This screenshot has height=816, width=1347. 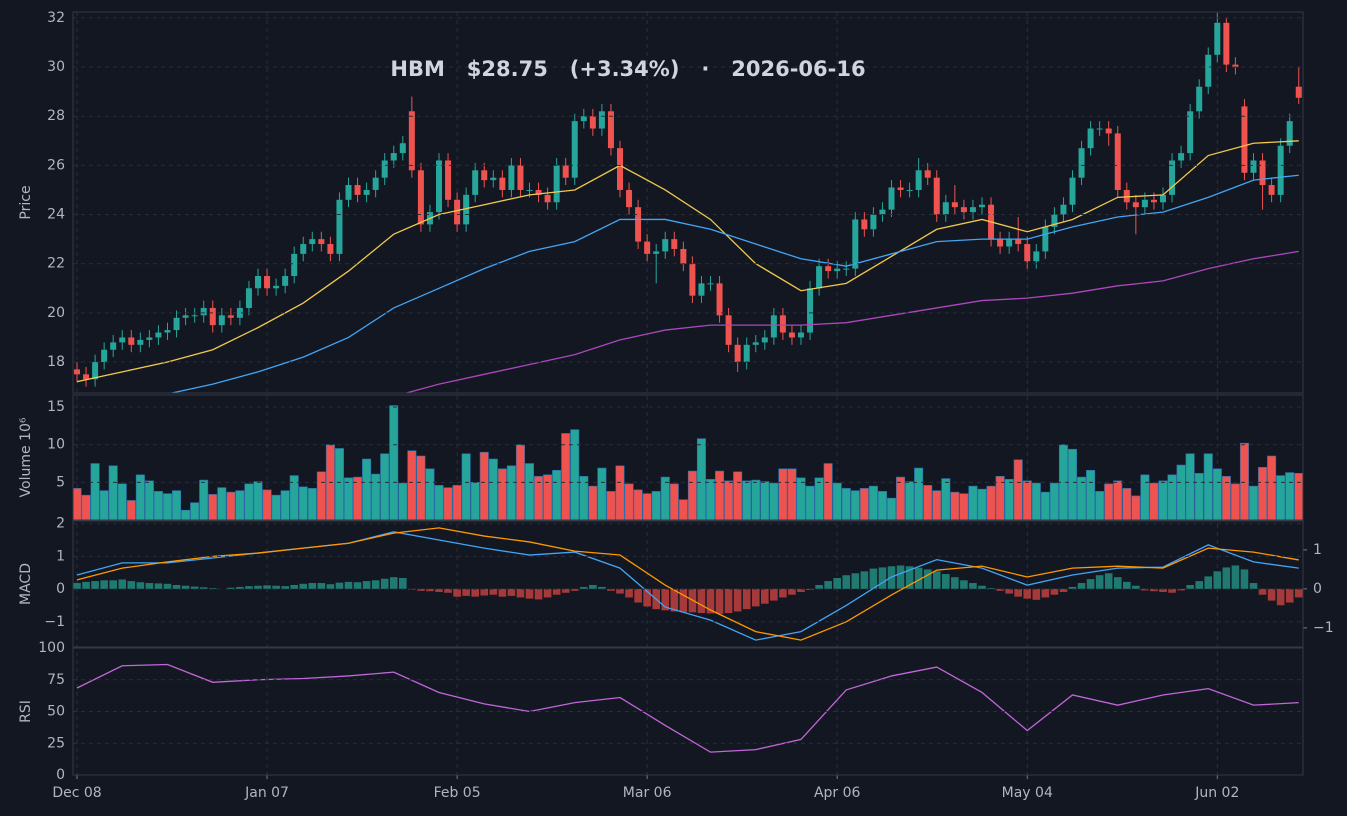 I want to click on x-tick-label: May 04, so click(x=1027, y=793).